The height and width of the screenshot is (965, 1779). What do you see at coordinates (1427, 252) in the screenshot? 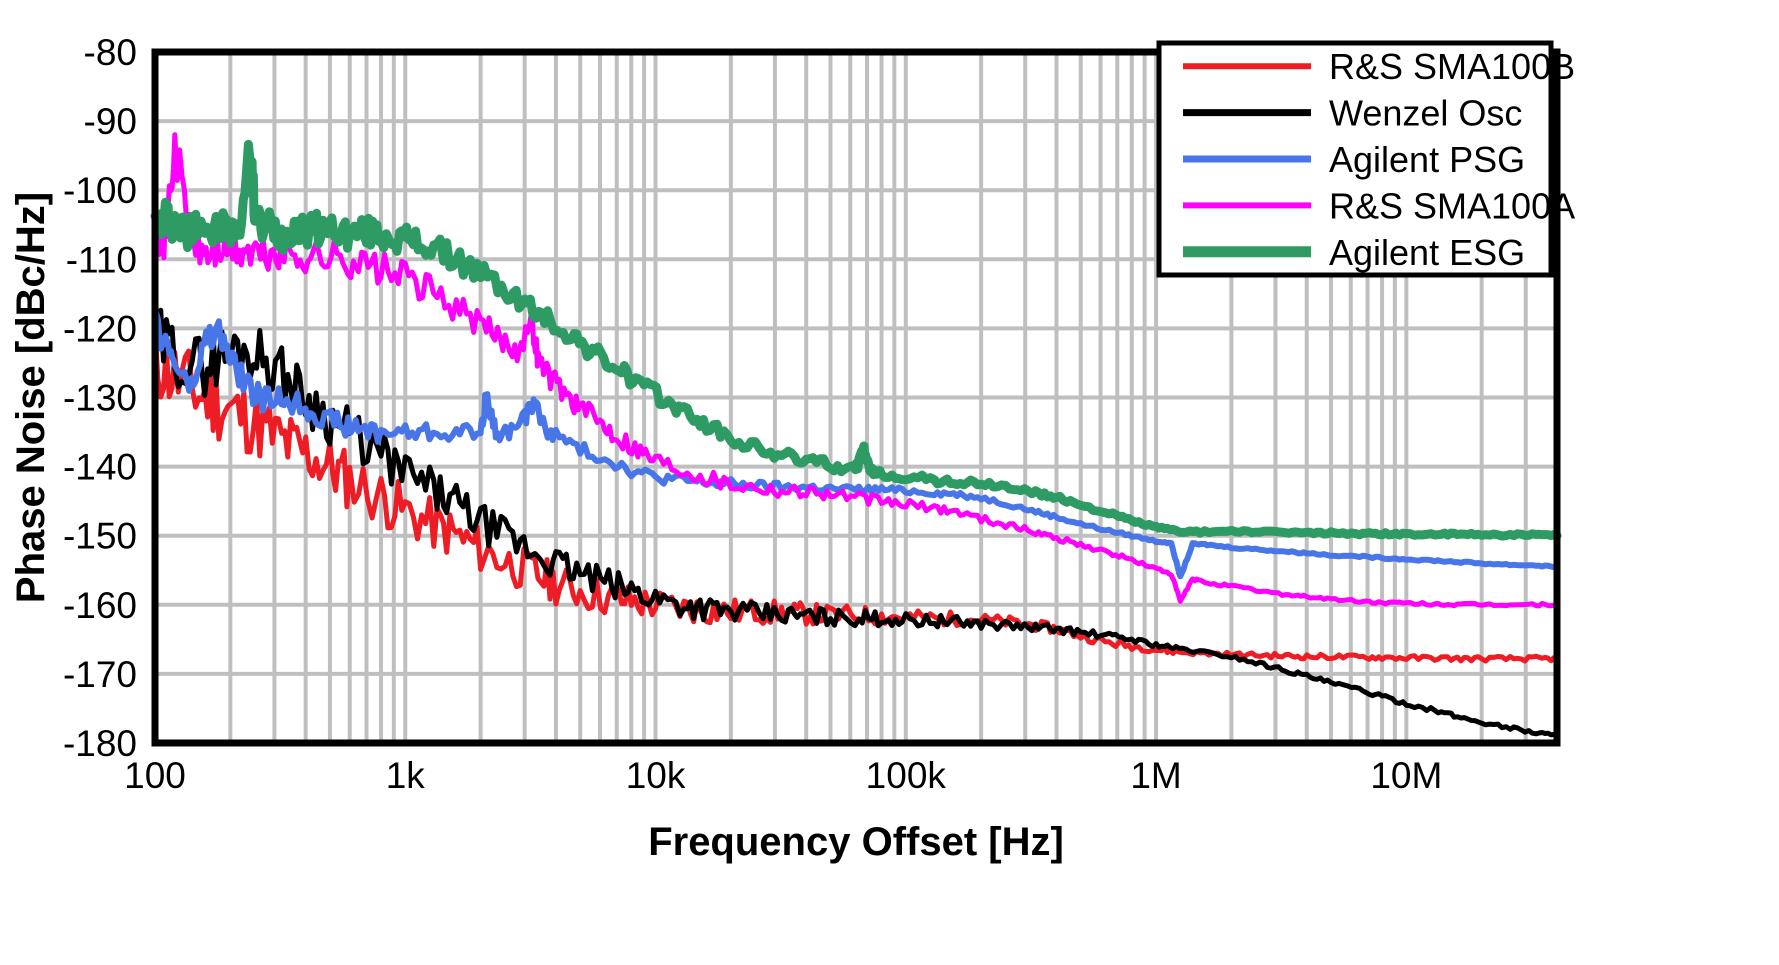
I see `legend-label: Agilent ESG` at bounding box center [1427, 252].